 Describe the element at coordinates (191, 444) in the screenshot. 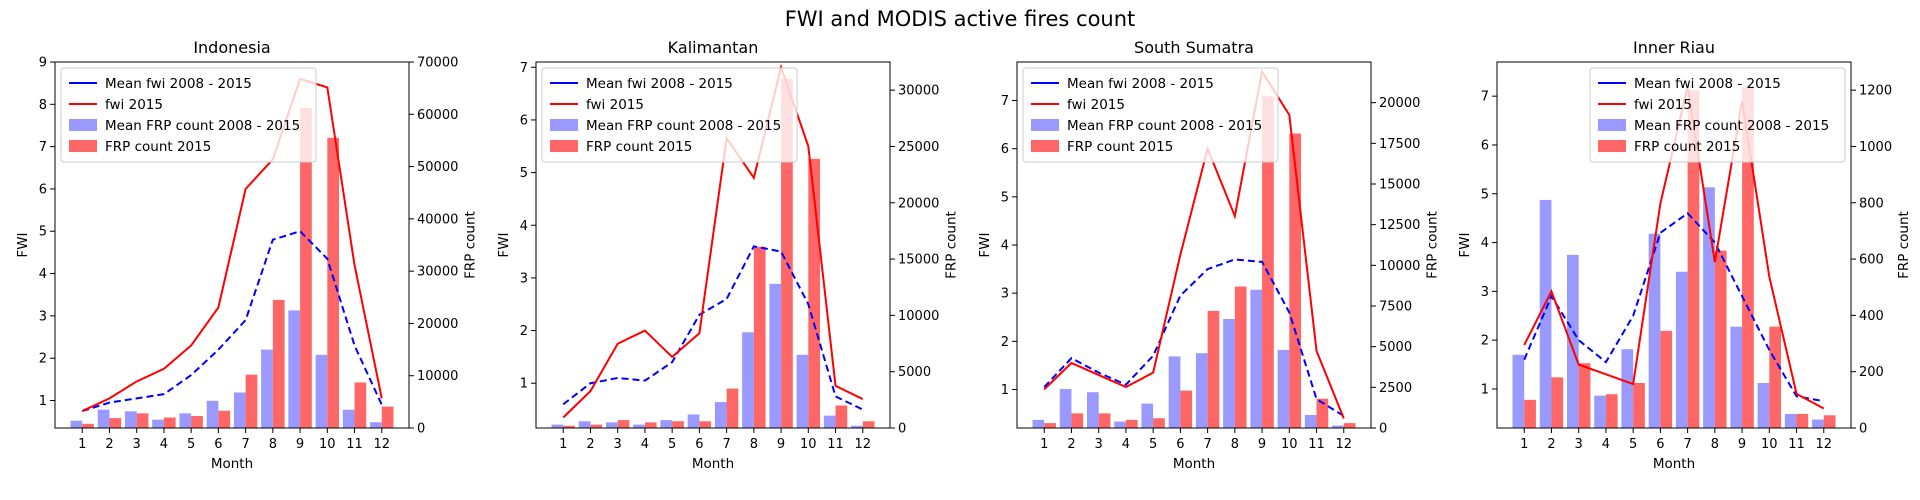

I see `x-tick-label: 5` at that location.